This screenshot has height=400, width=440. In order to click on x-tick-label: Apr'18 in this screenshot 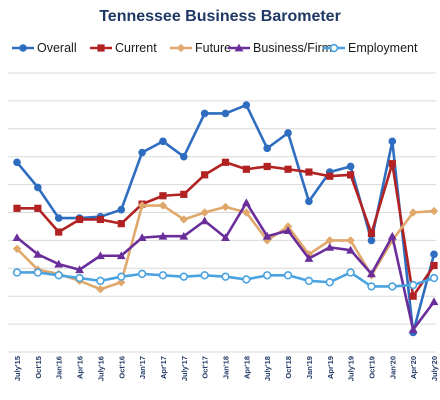, I will do `click(246, 367)`.